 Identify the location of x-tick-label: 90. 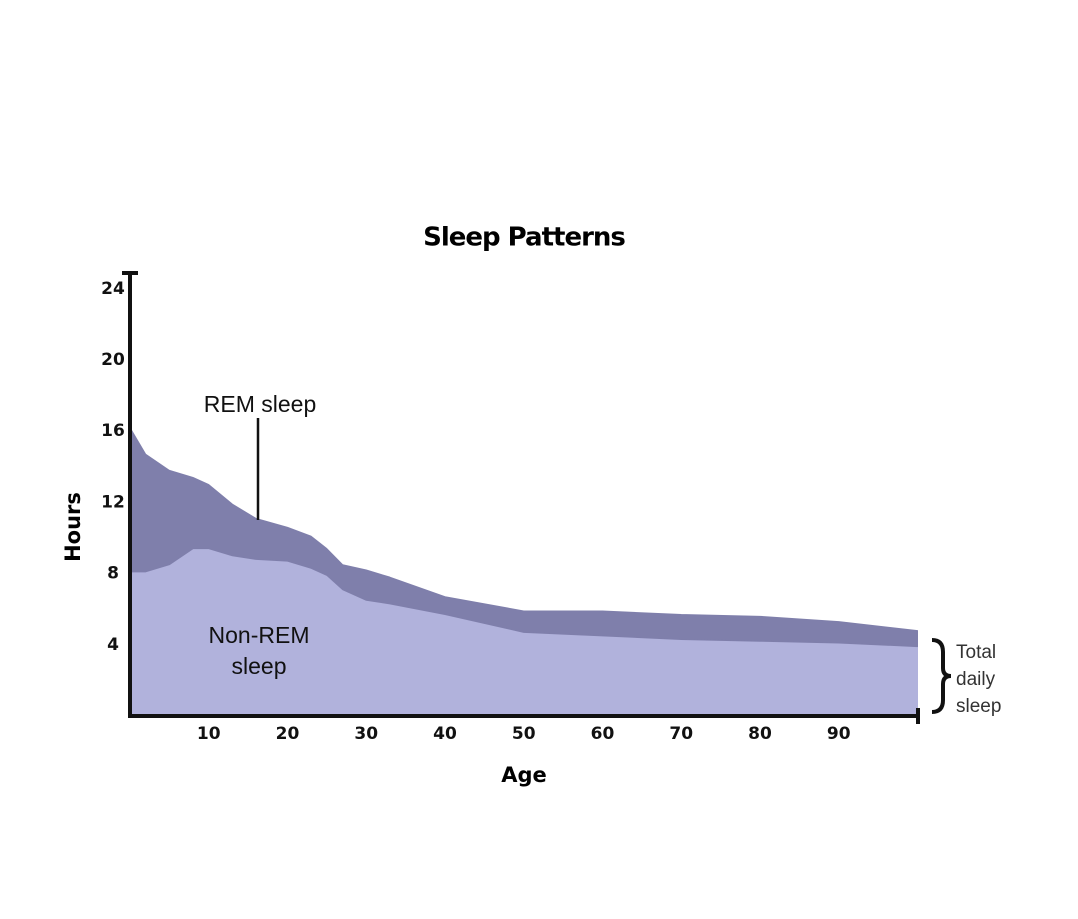
(839, 734).